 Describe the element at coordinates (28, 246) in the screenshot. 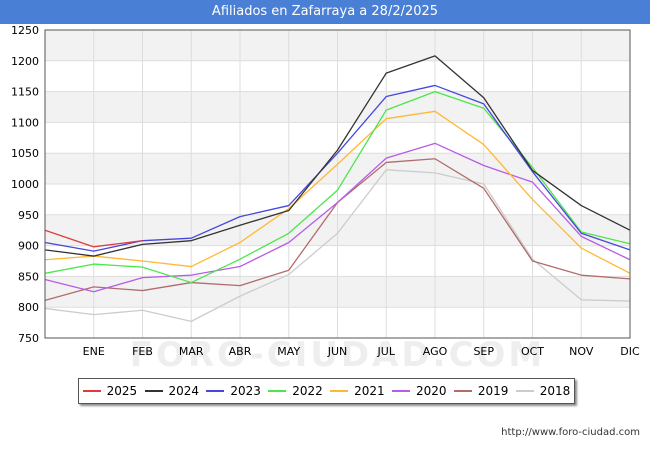

I see `y-tick-label: 900` at that location.